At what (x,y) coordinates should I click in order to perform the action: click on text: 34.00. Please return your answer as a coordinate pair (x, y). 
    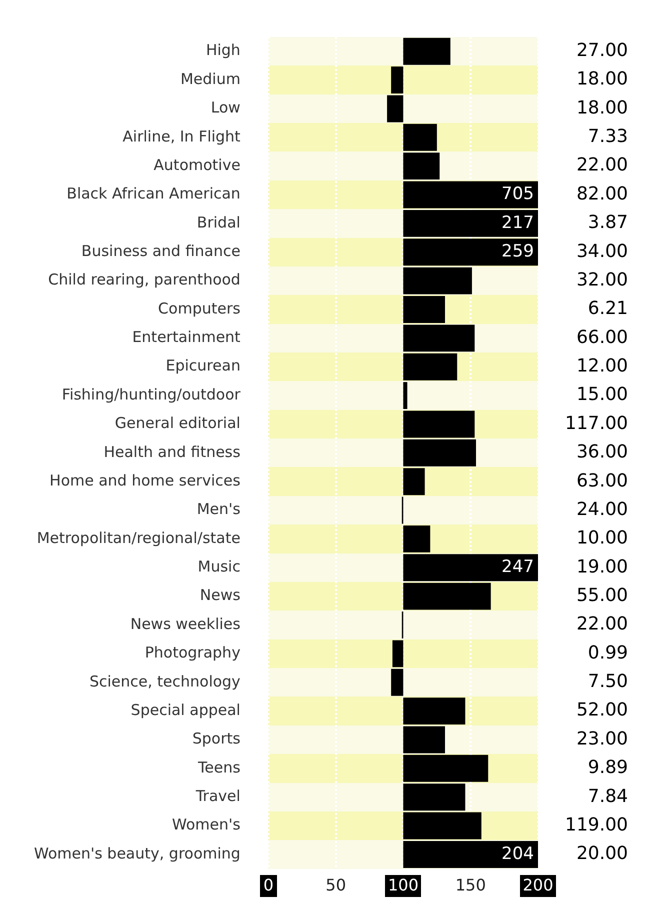
    Looking at the image, I should click on (602, 251).